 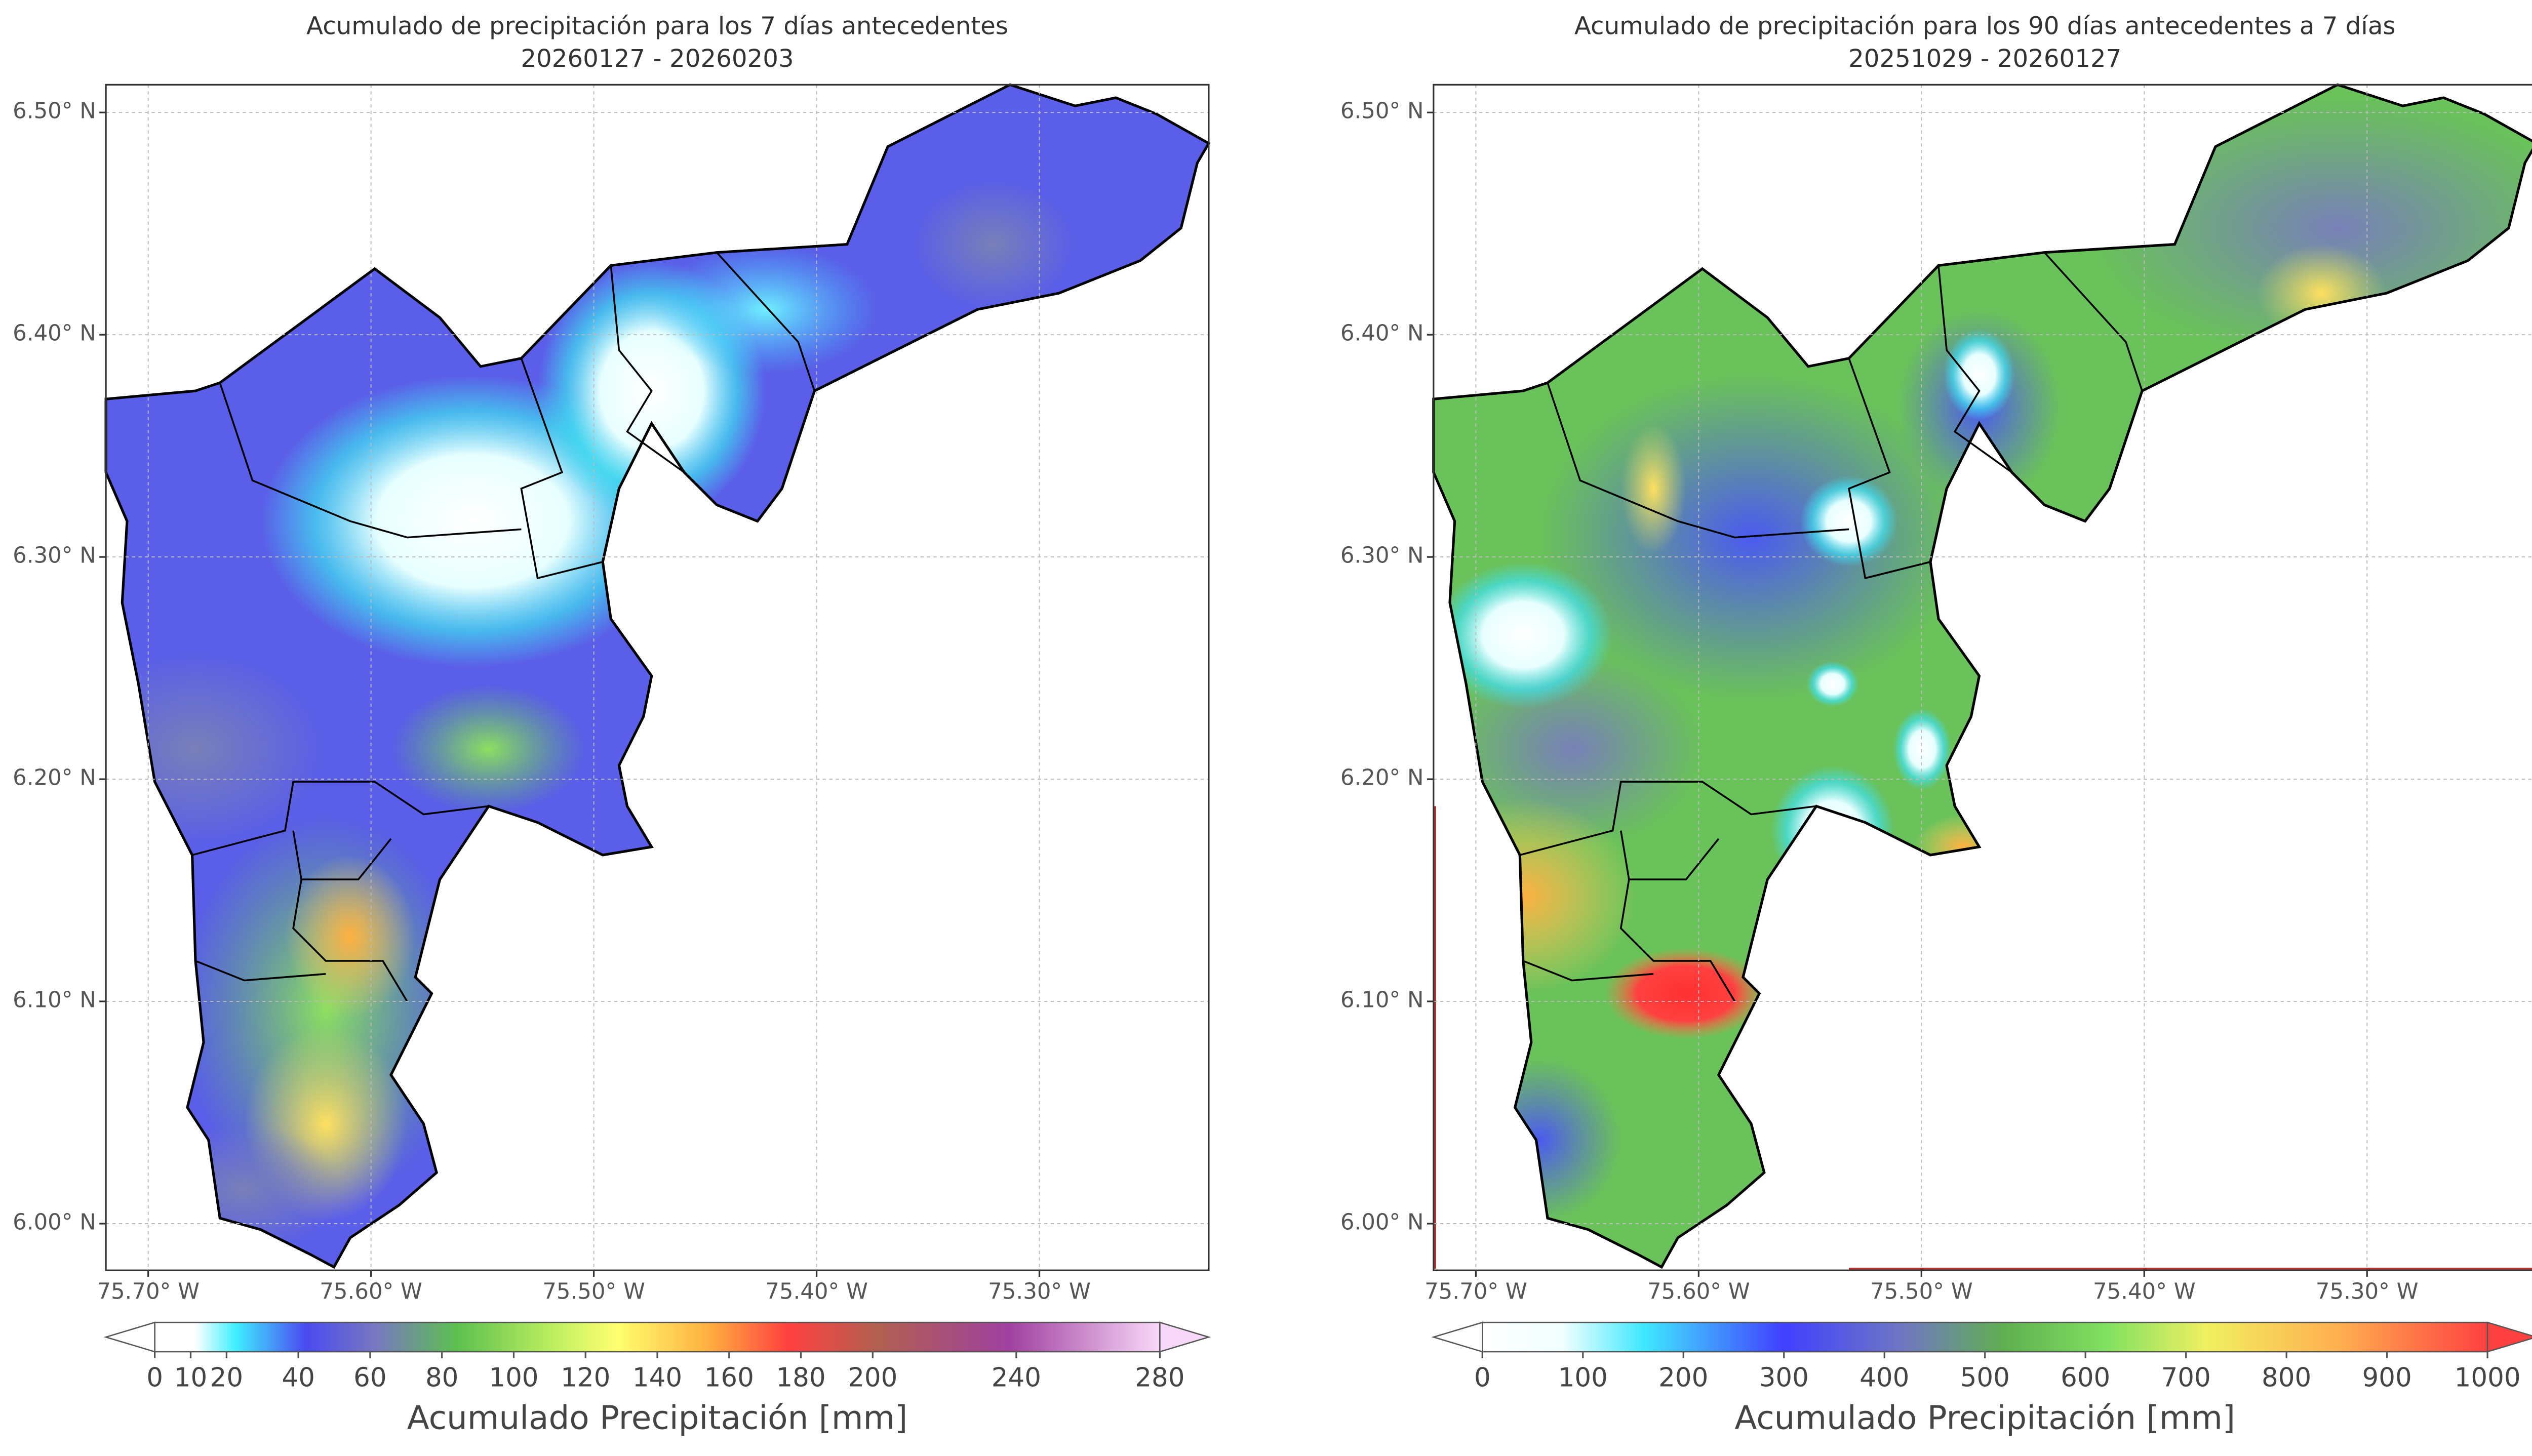 I want to click on colorbar-tick-label: 240, so click(x=1016, y=1378).